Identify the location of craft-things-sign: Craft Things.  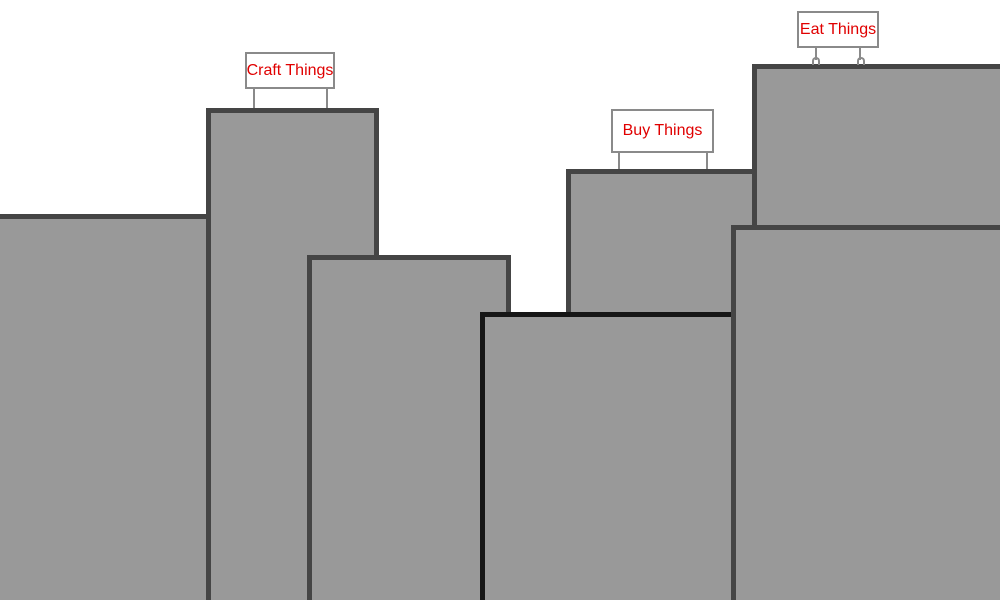
(290, 70).